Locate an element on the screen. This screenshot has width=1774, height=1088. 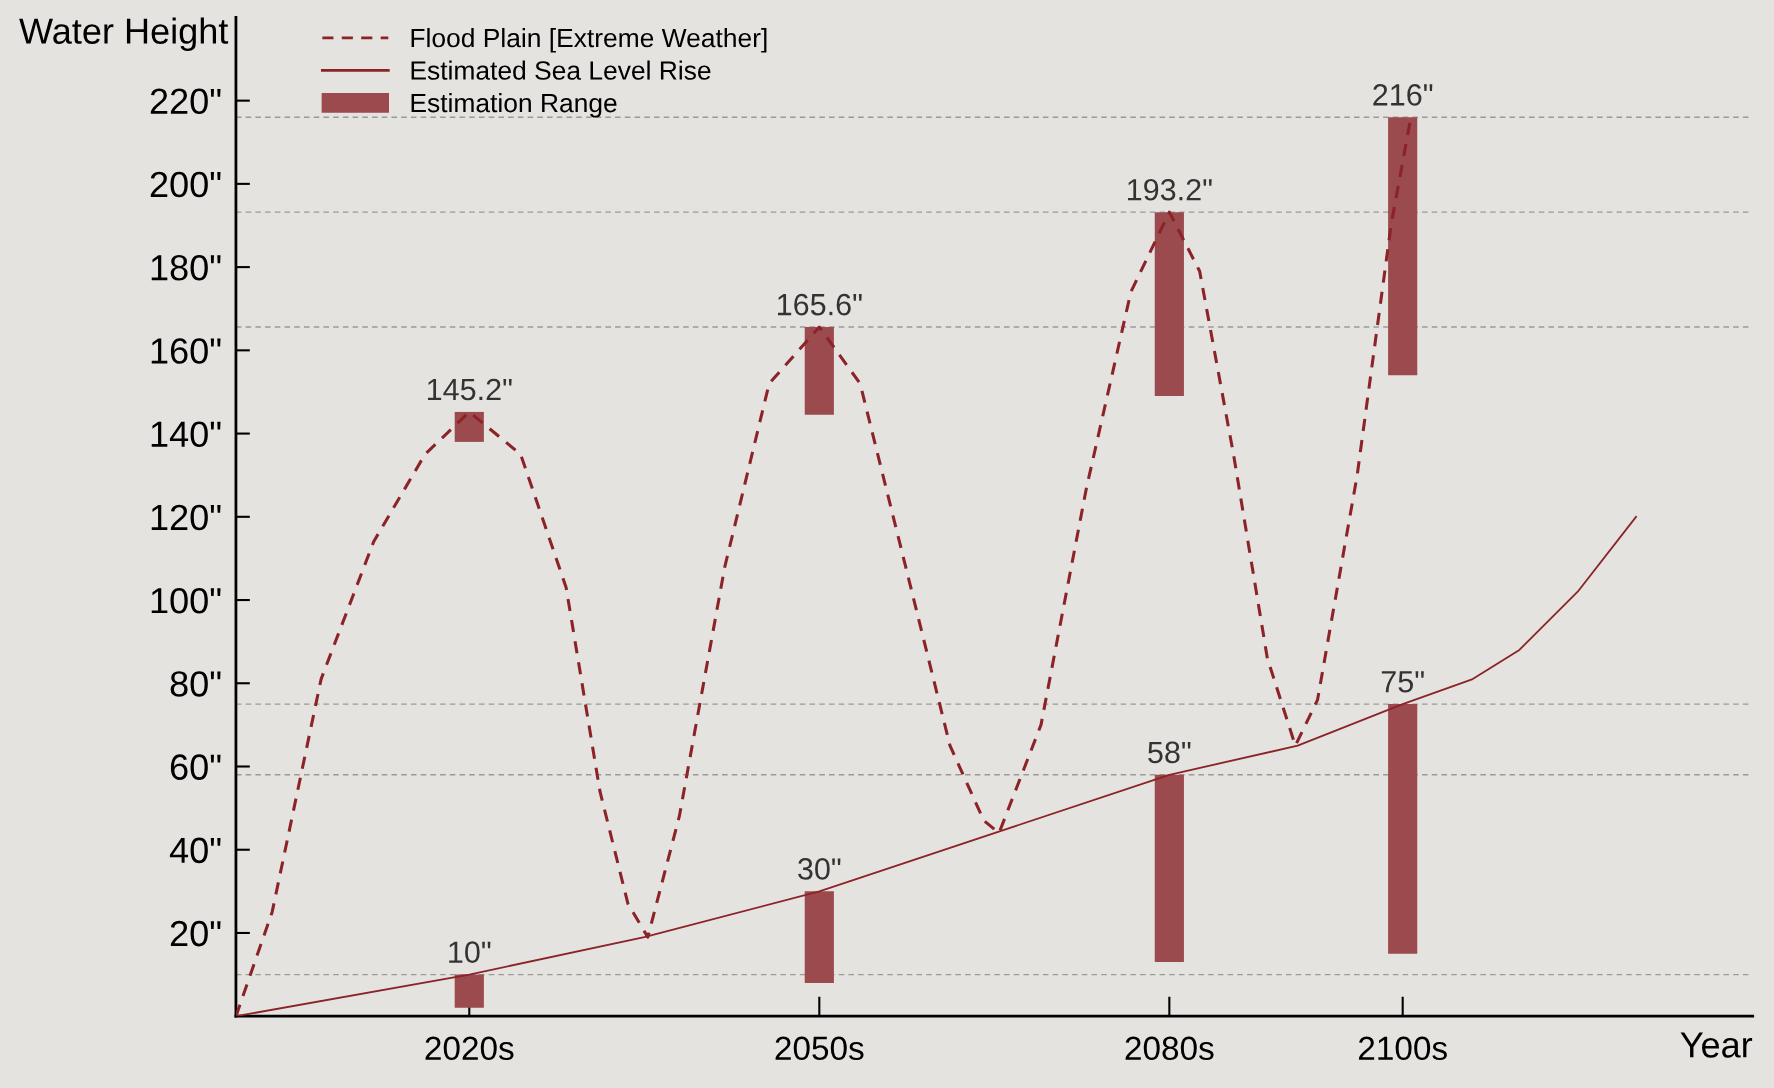
y-tick-label: 160" is located at coordinates (186, 351).